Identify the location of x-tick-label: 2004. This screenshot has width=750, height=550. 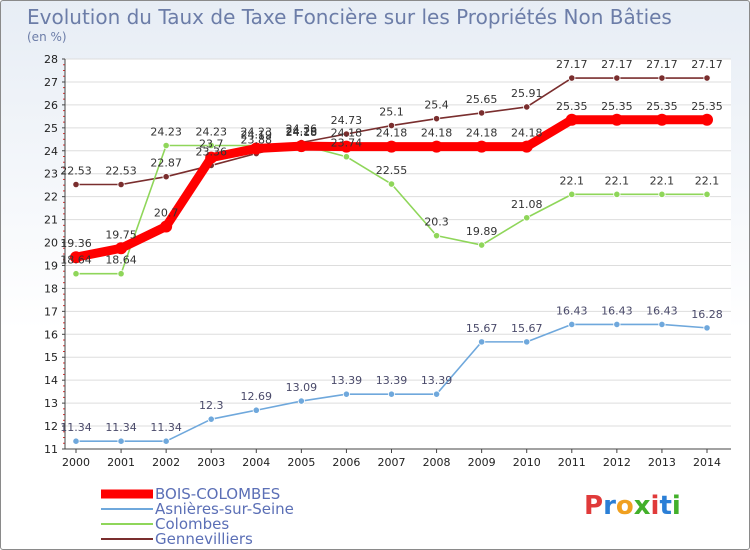
(256, 462).